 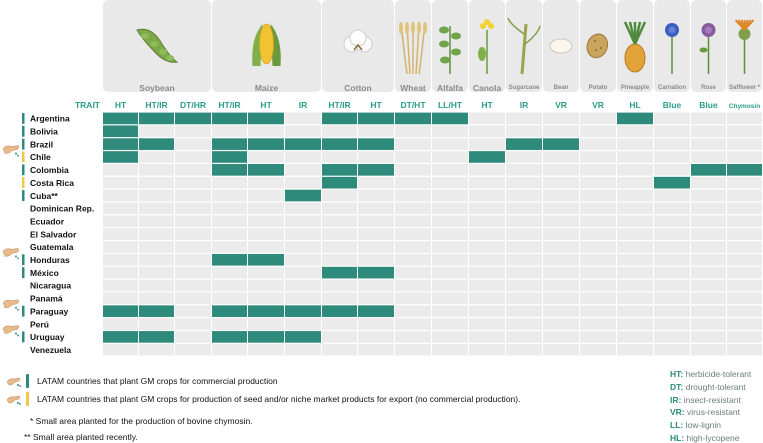 What do you see at coordinates (708, 105) in the screenshot?
I see `trait-label: Blue` at bounding box center [708, 105].